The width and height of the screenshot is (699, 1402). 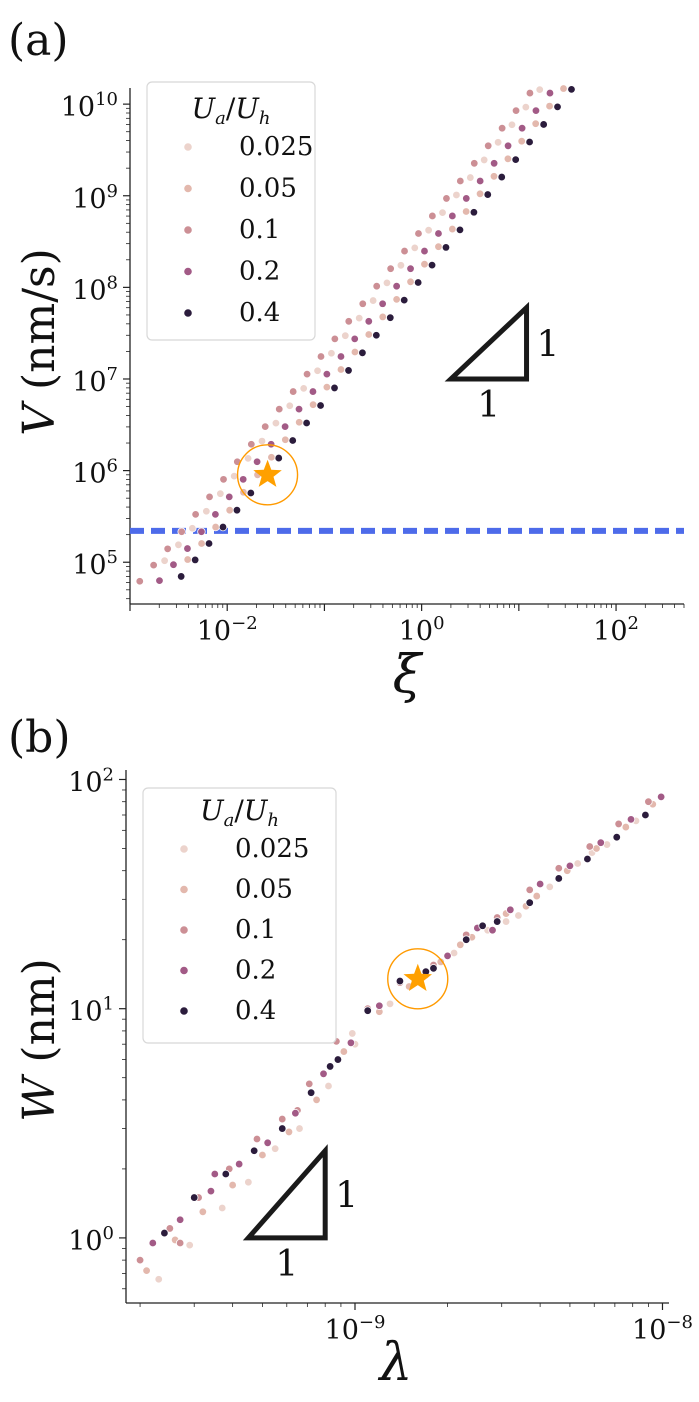 What do you see at coordinates (212, 810) in the screenshot?
I see `legend-title-u: U` at bounding box center [212, 810].